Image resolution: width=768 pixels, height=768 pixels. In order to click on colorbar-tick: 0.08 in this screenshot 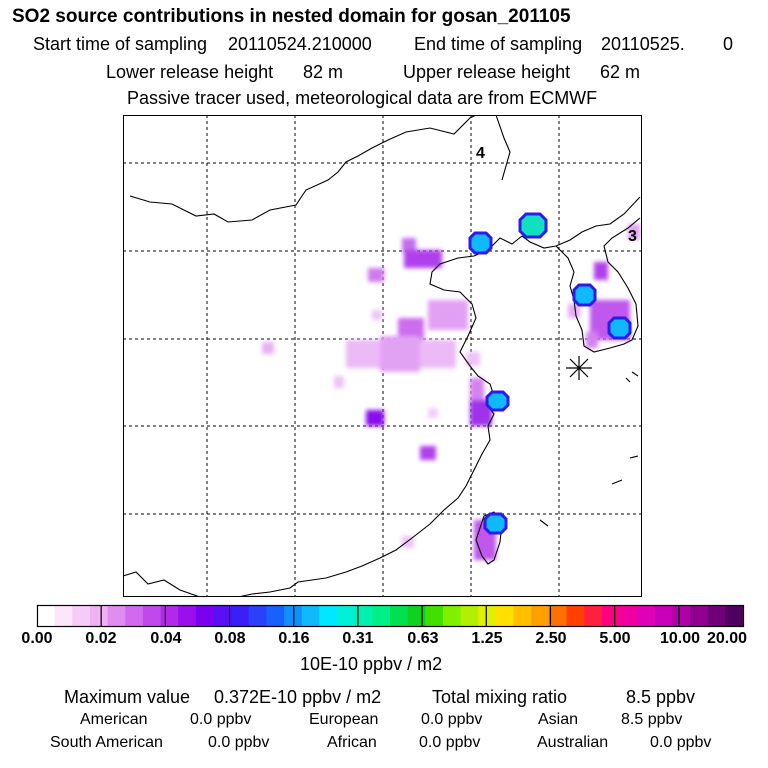, I will do `click(230, 638)`.